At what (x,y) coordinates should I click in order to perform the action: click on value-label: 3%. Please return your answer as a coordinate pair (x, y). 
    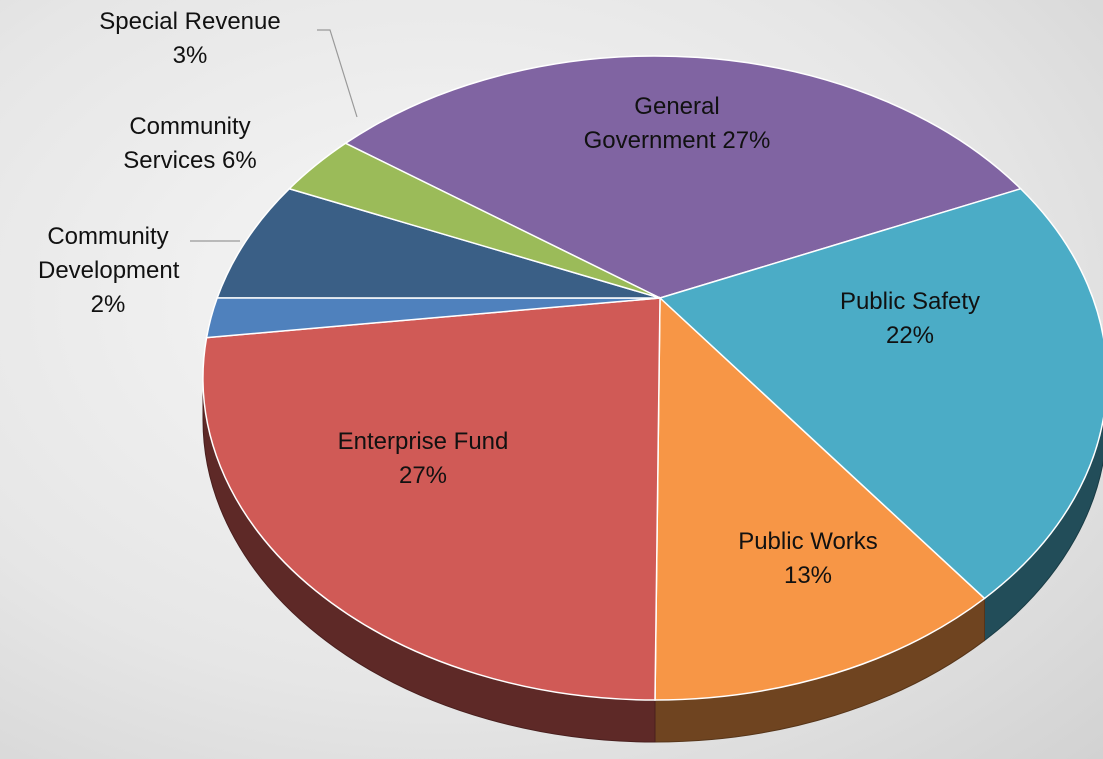
    Looking at the image, I should click on (190, 55).